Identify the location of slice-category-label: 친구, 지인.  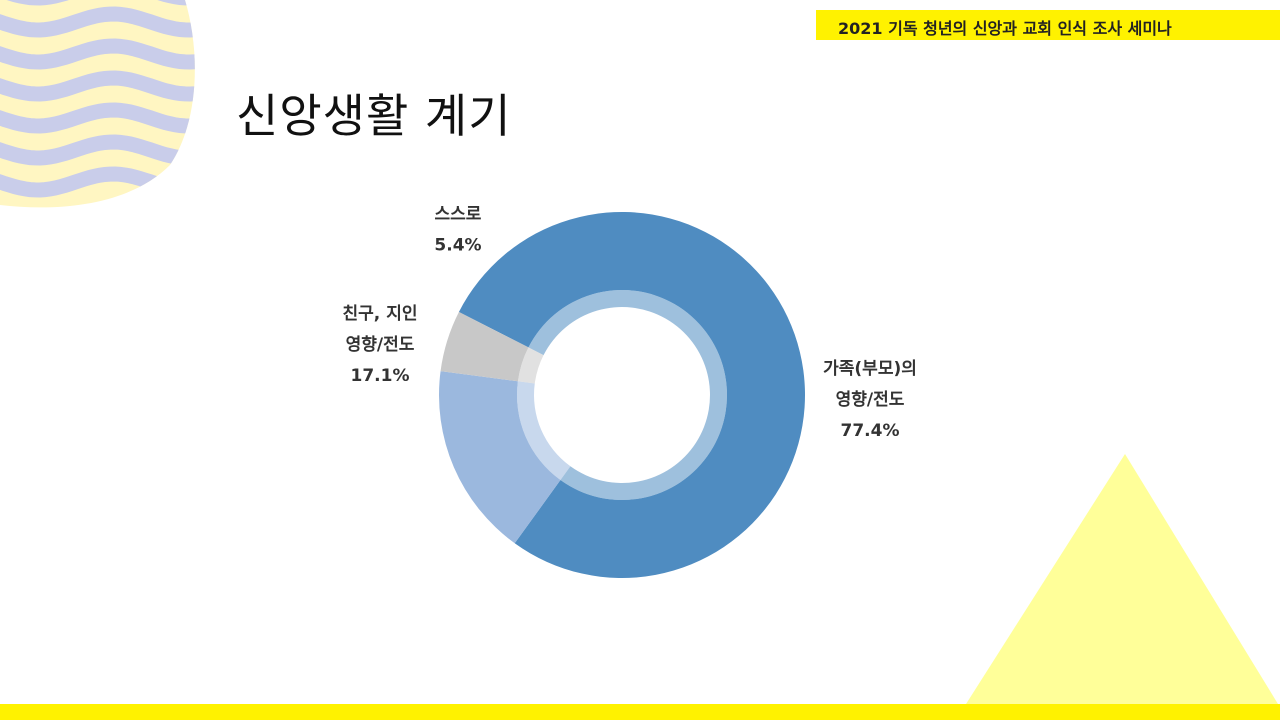
(380, 314).